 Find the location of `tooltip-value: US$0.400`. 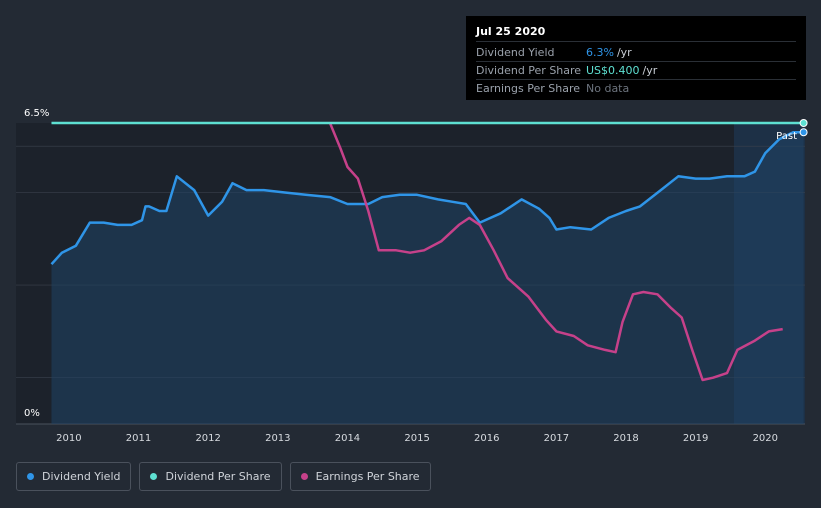

tooltip-value: US$0.400 is located at coordinates (613, 70).